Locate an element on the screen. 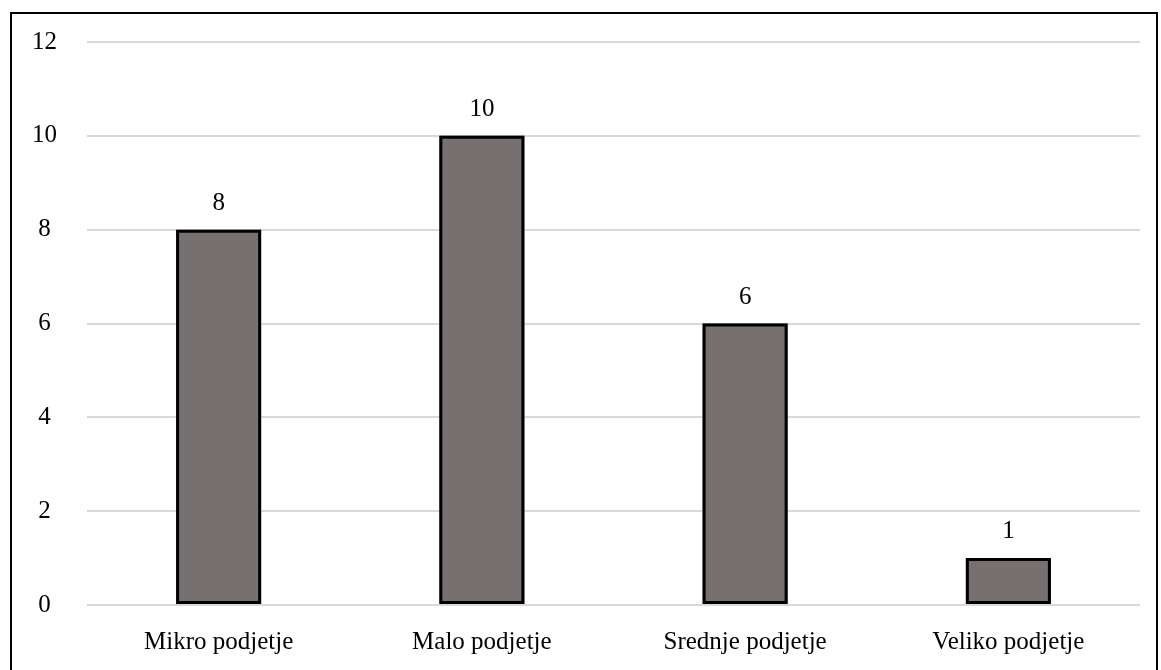  x-tick-label: Mikro podjetje is located at coordinates (218, 640).